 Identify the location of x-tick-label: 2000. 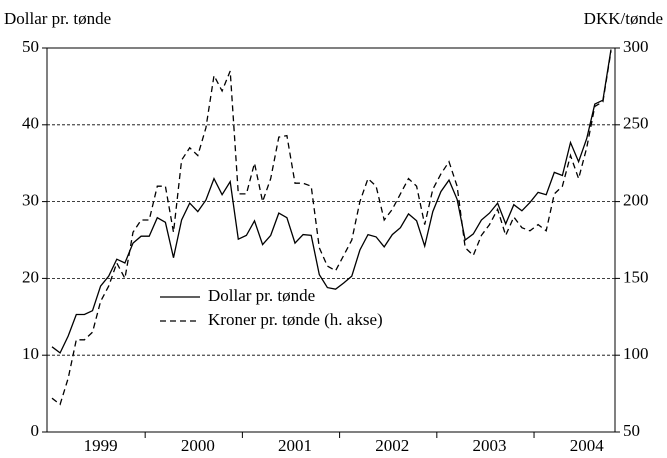
(198, 445).